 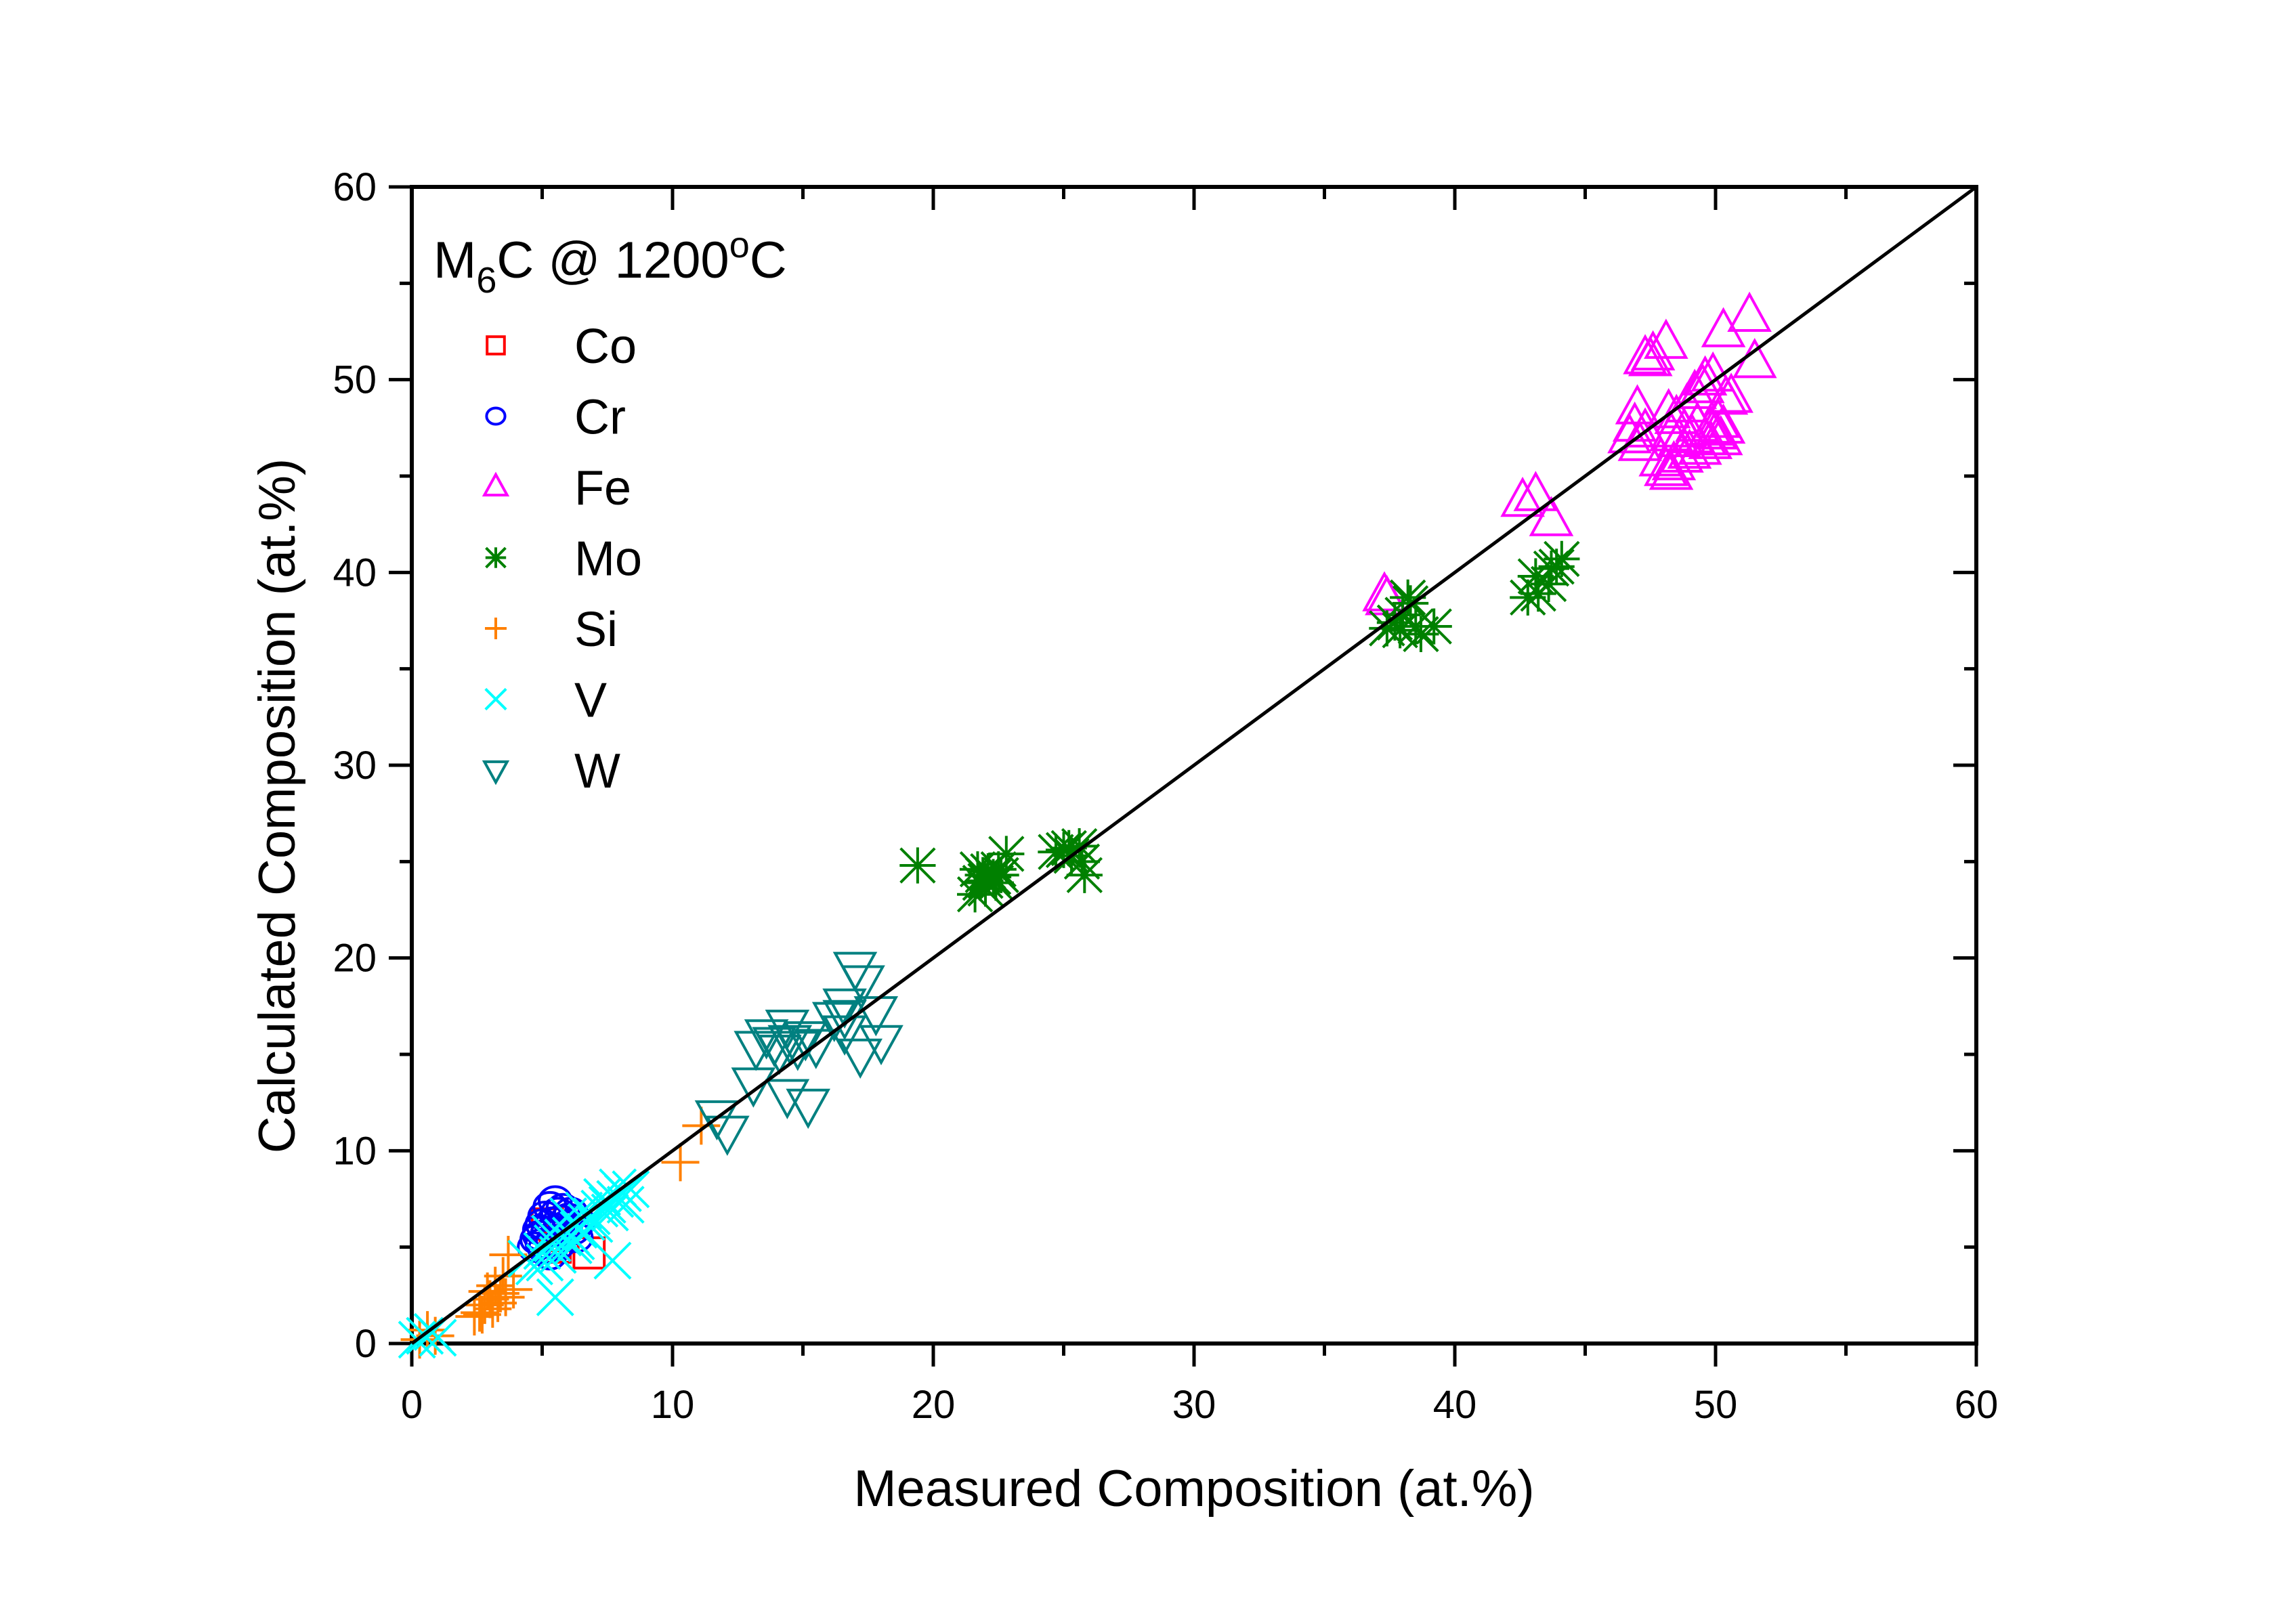 I want to click on x-tick-label: 10, so click(x=673, y=1405).